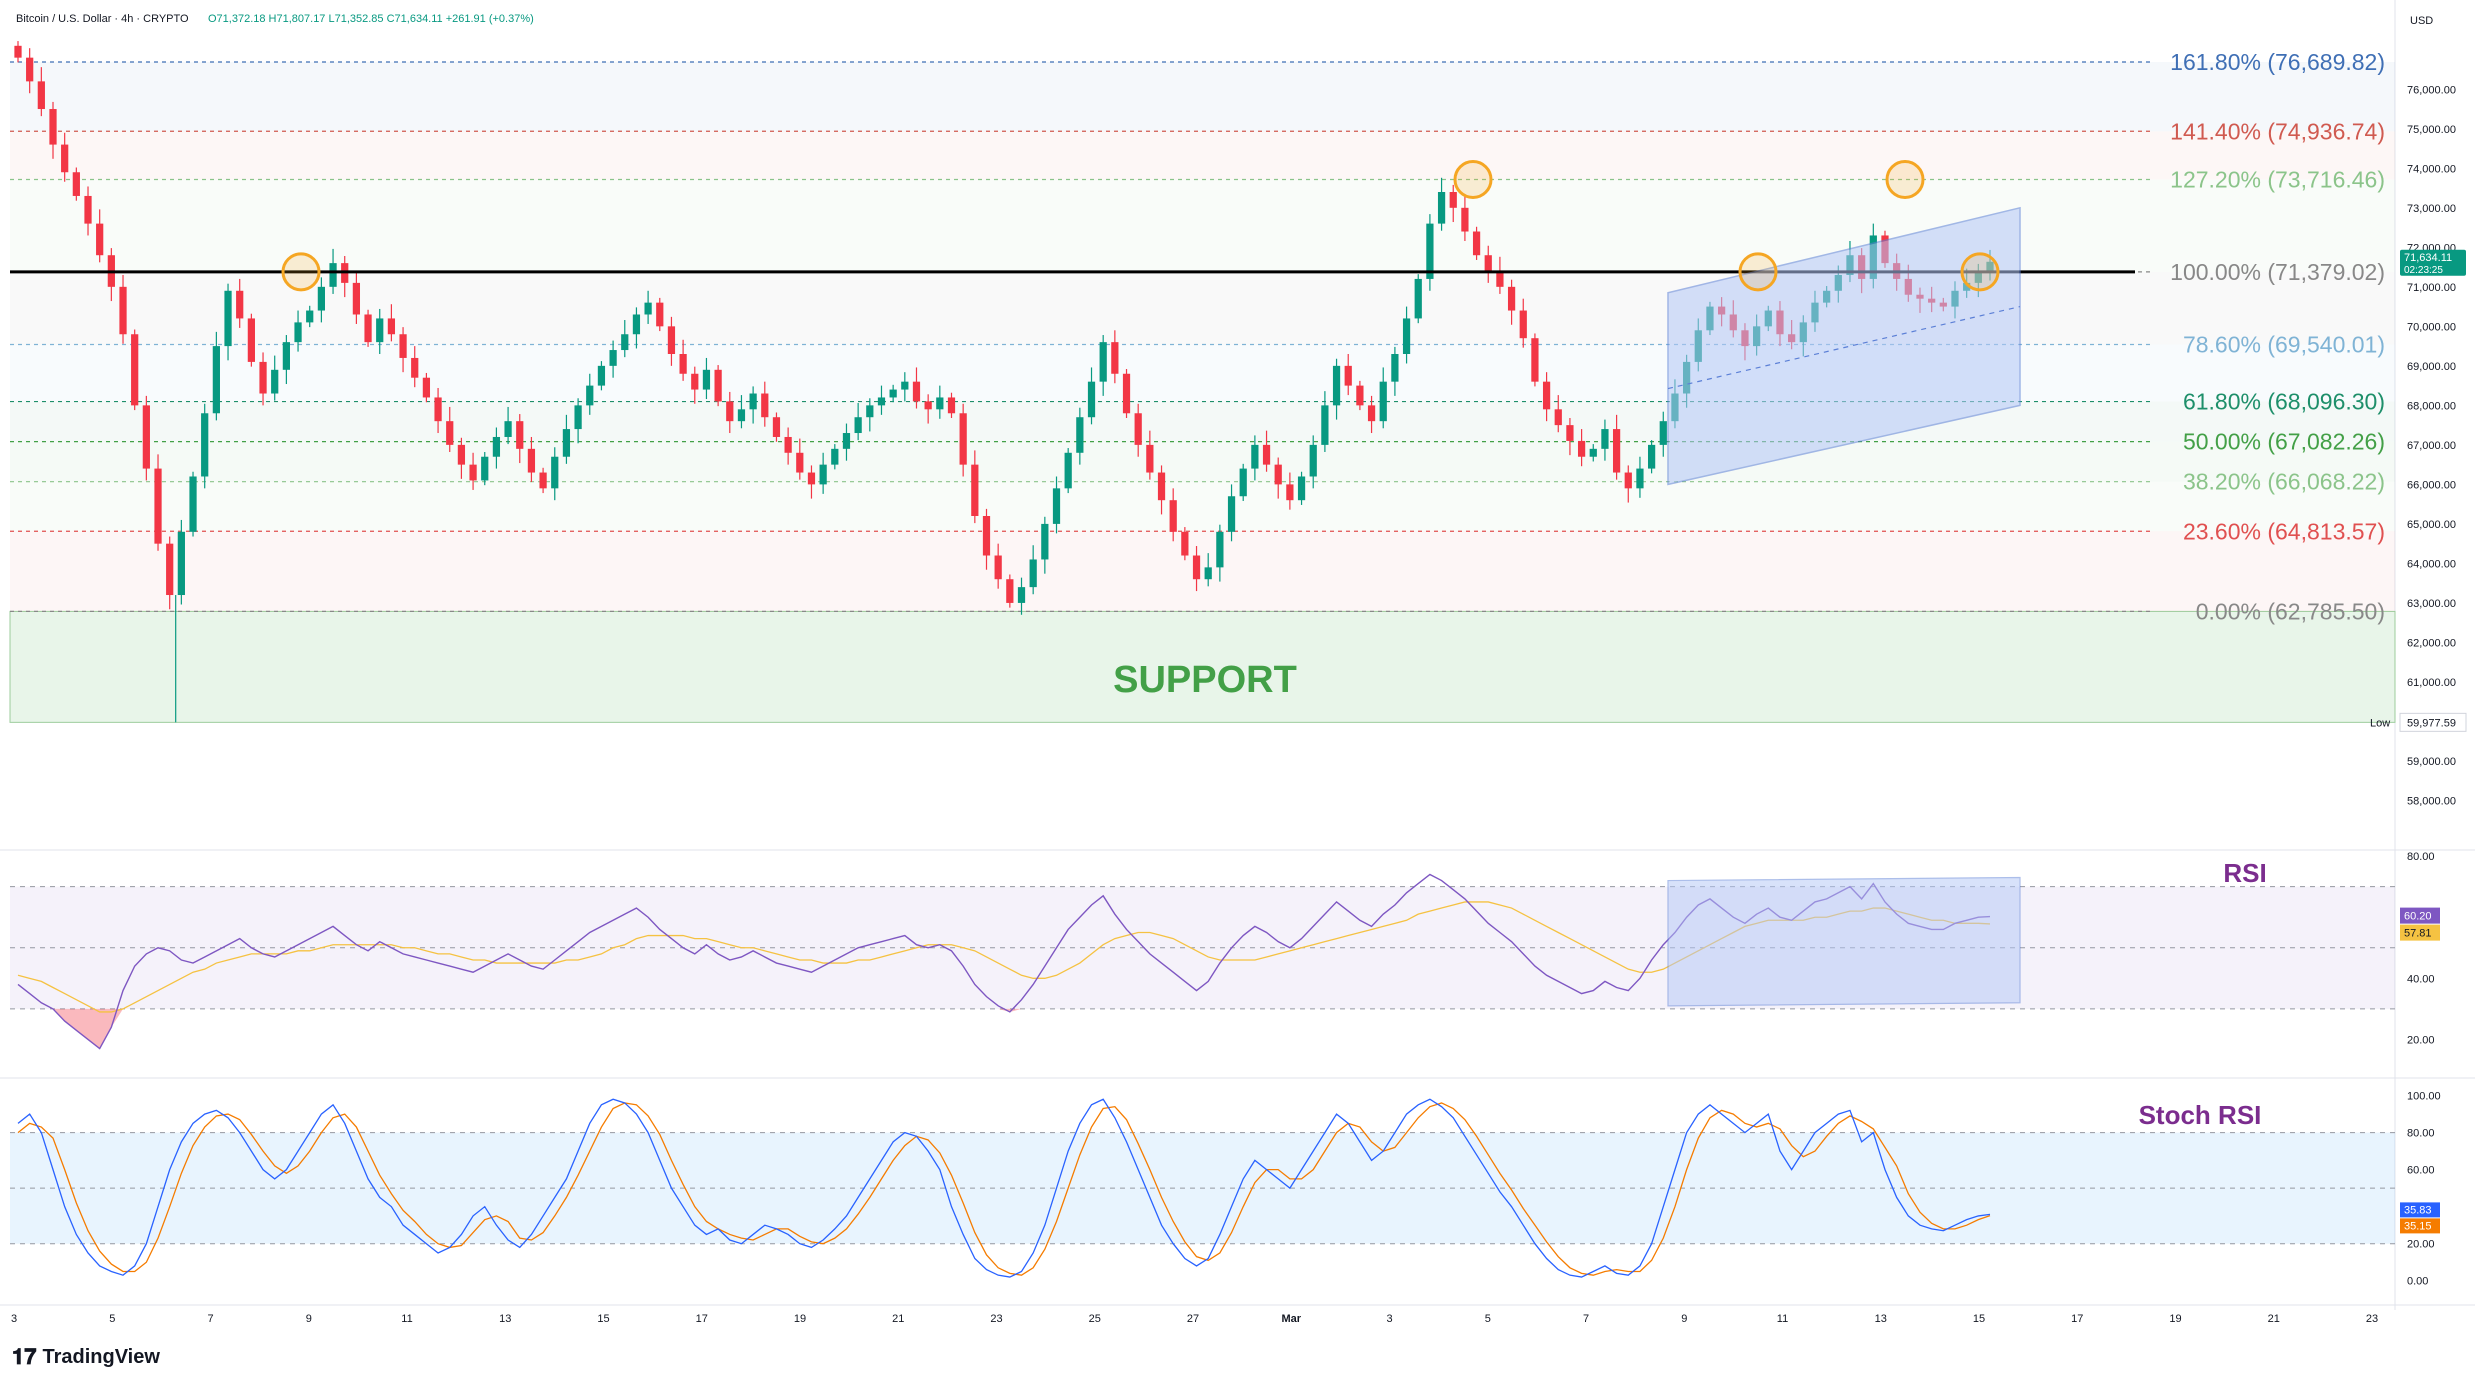 Image resolution: width=2475 pixels, height=1385 pixels. What do you see at coordinates (2277, 62) in the screenshot?
I see `fib-level-label: 161.80% (76,689.82)` at bounding box center [2277, 62].